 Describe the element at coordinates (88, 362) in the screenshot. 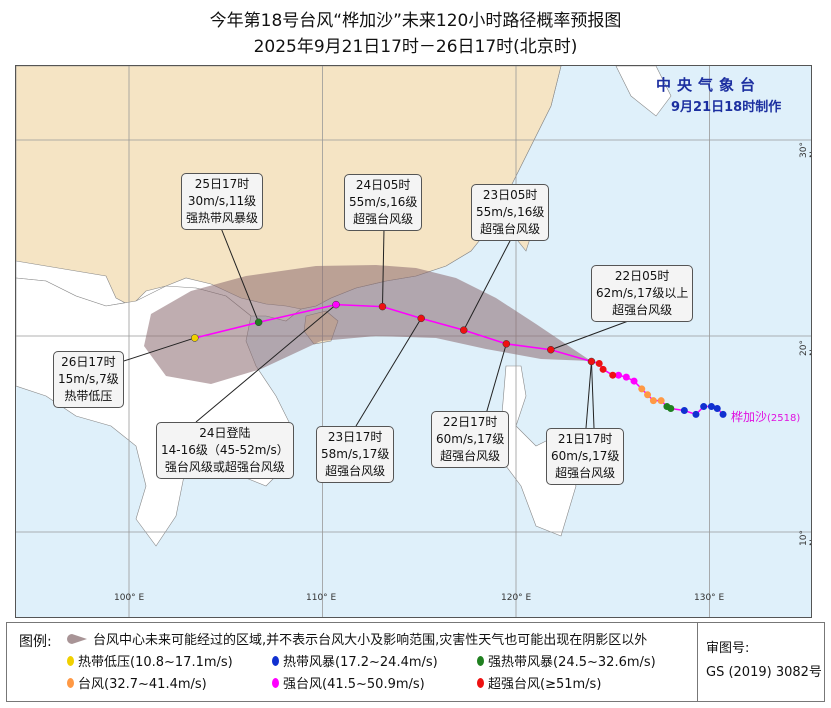

I see `forecast-time: 26日17时` at that location.